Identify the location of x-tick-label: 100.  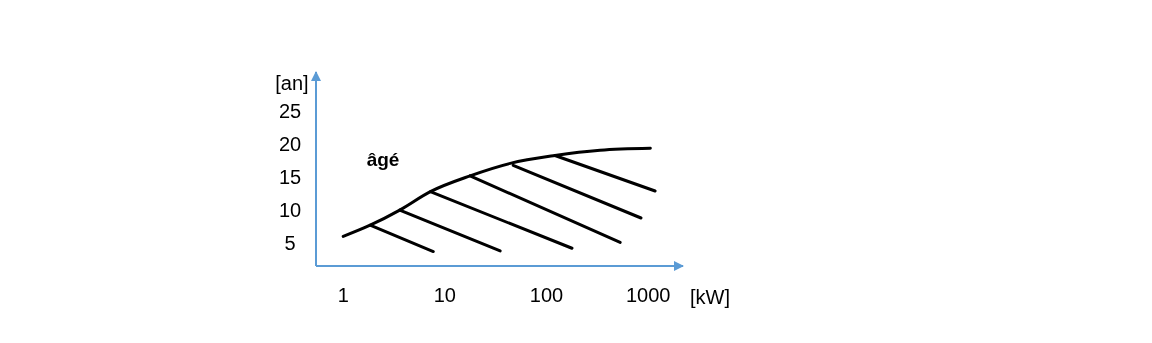
(546, 295).